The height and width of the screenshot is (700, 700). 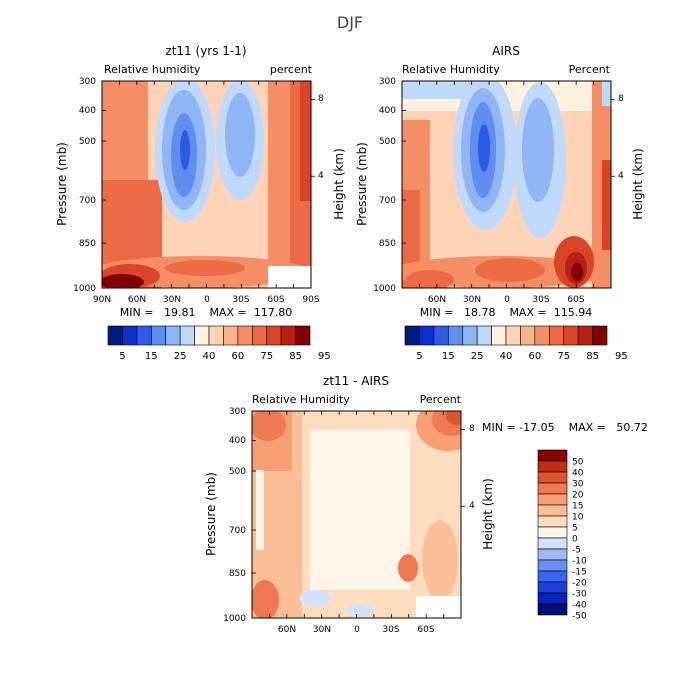 What do you see at coordinates (102, 300) in the screenshot?
I see `x-tick-90n: 90N` at bounding box center [102, 300].